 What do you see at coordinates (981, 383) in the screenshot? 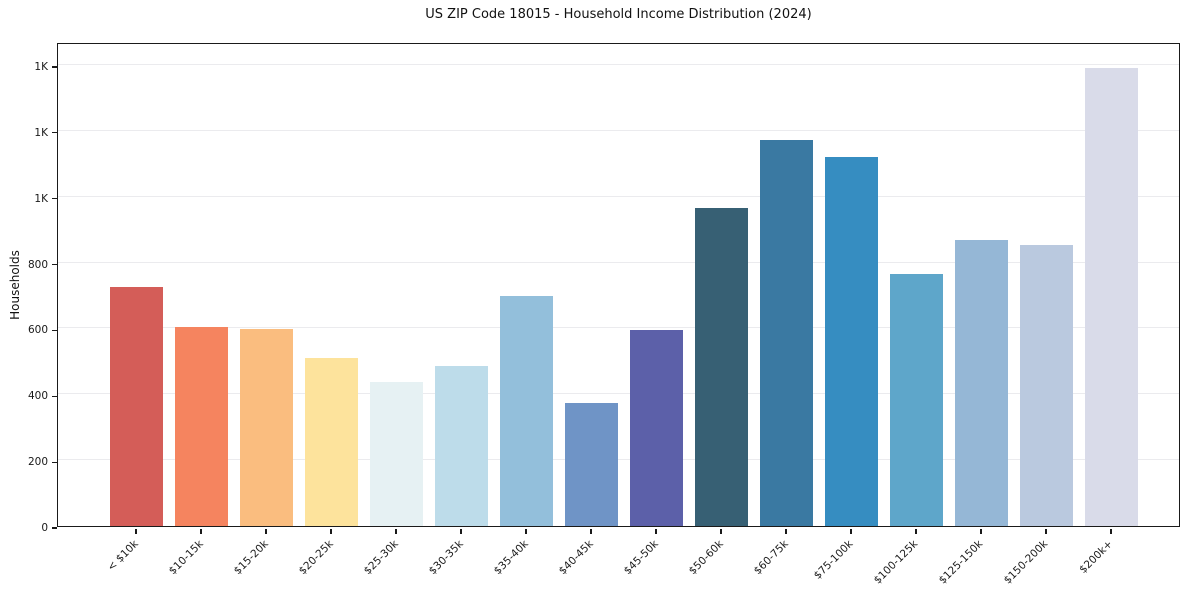
I see `bar-$125-150k` at bounding box center [981, 383].